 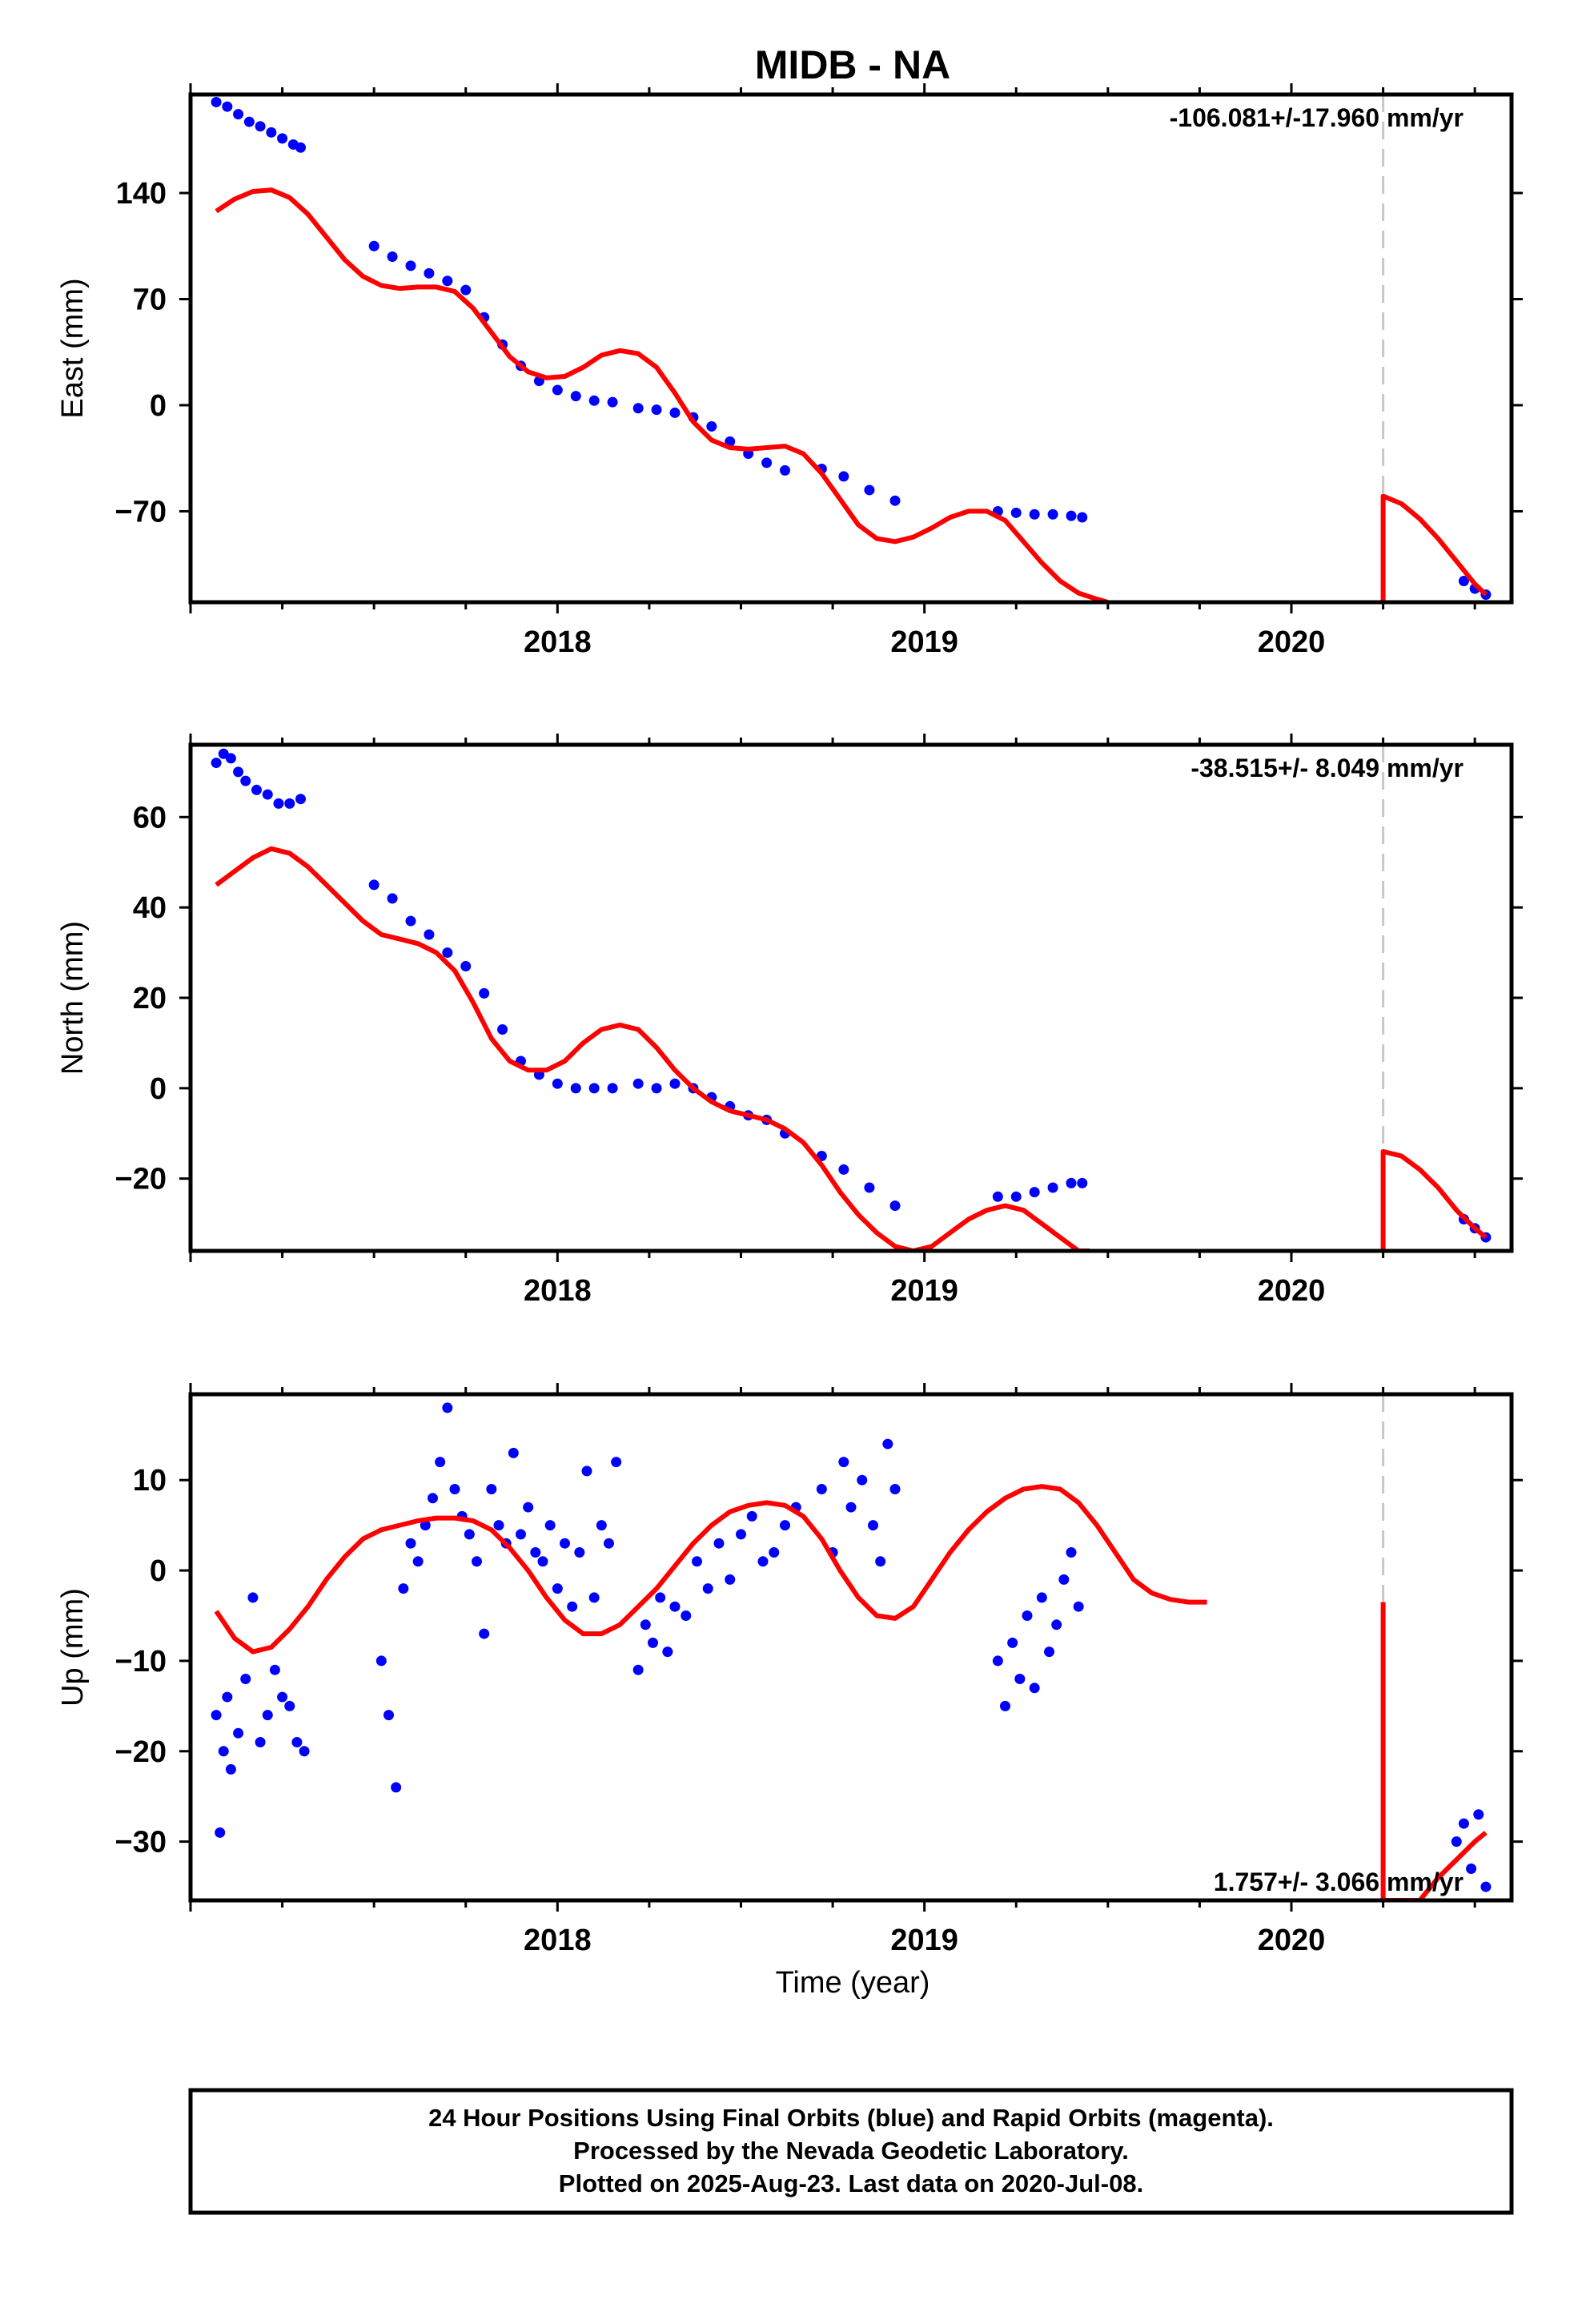 I want to click on y-axis-label-east: East (mm), so click(x=73, y=348).